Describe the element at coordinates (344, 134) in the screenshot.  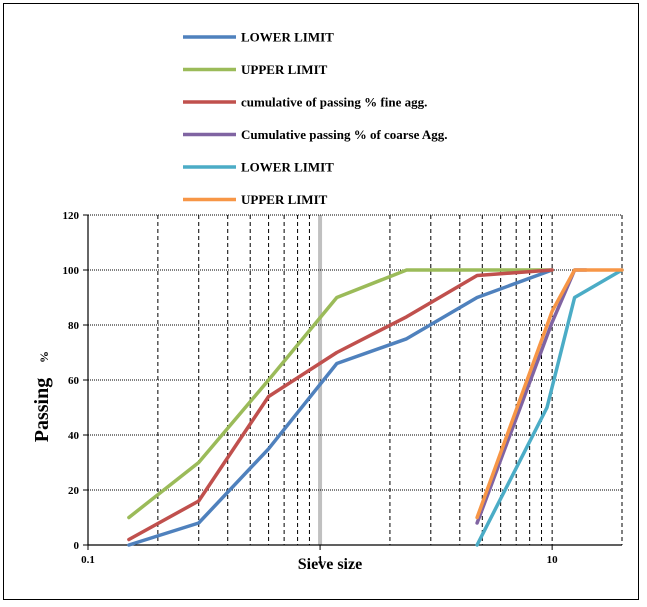
I see `legend-label: Cumulative passing % of coarse Agg.` at that location.